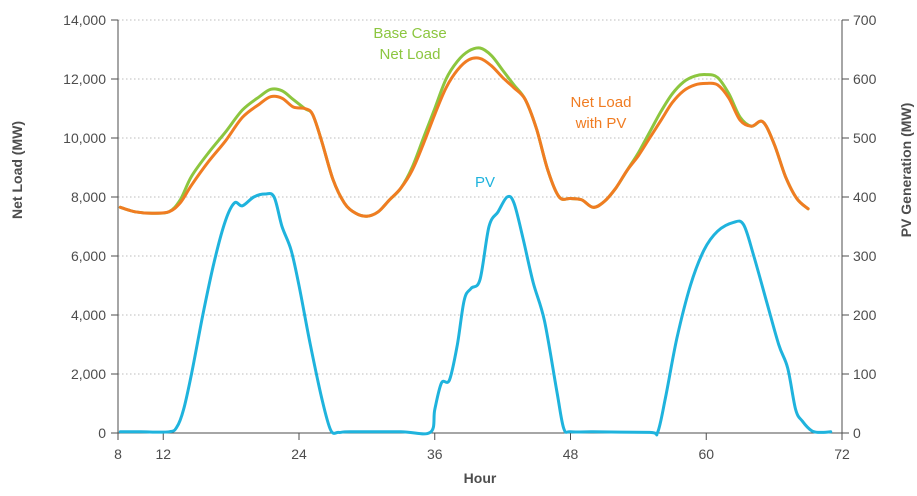 The height and width of the screenshot is (496, 917). Describe the element at coordinates (299, 454) in the screenshot. I see `x-tick-label: 24` at that location.